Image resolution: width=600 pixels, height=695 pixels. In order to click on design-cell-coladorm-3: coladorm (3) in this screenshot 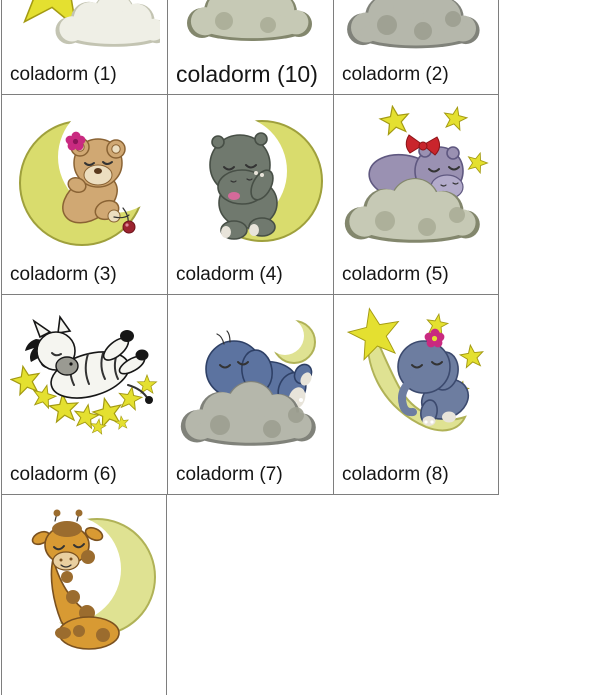, I will do `click(84, 195)`.